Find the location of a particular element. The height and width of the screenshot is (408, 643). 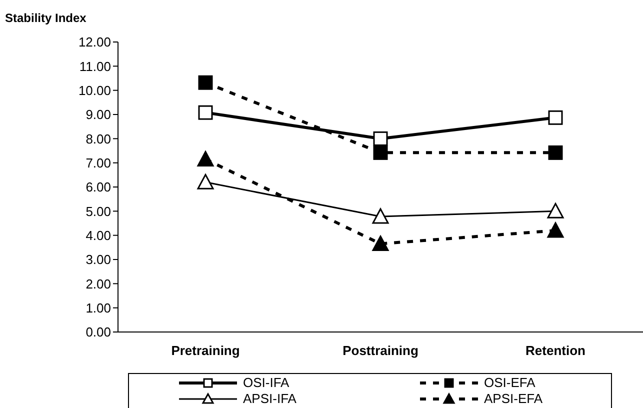

y-tick-label: 10.00 is located at coordinates (94, 90).